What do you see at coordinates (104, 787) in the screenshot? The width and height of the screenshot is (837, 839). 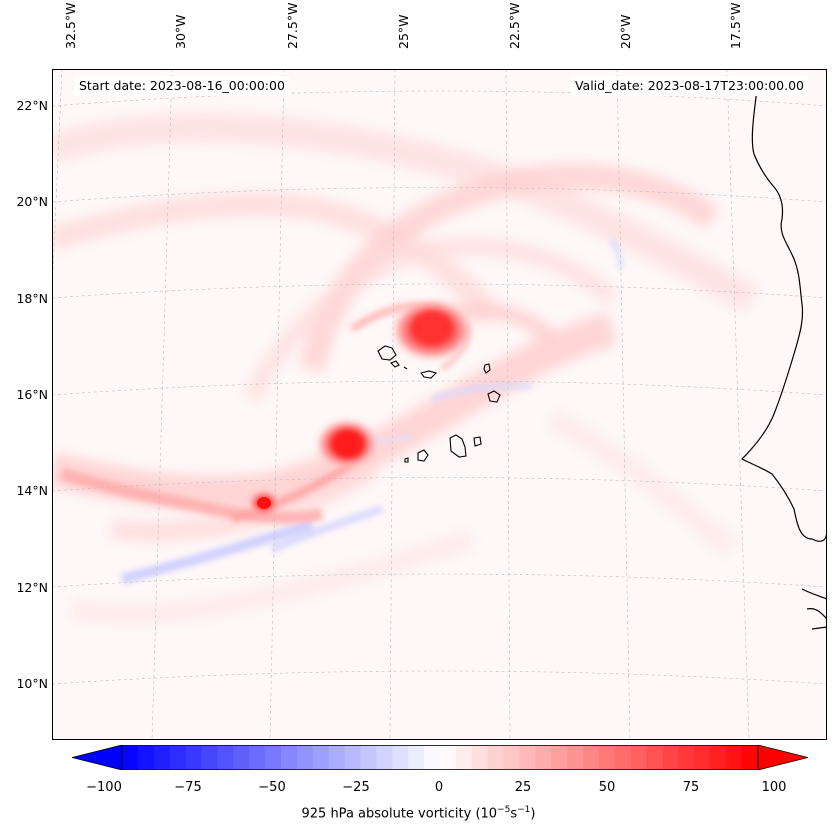 I see `colorbar-tick-neg100: −100` at bounding box center [104, 787].